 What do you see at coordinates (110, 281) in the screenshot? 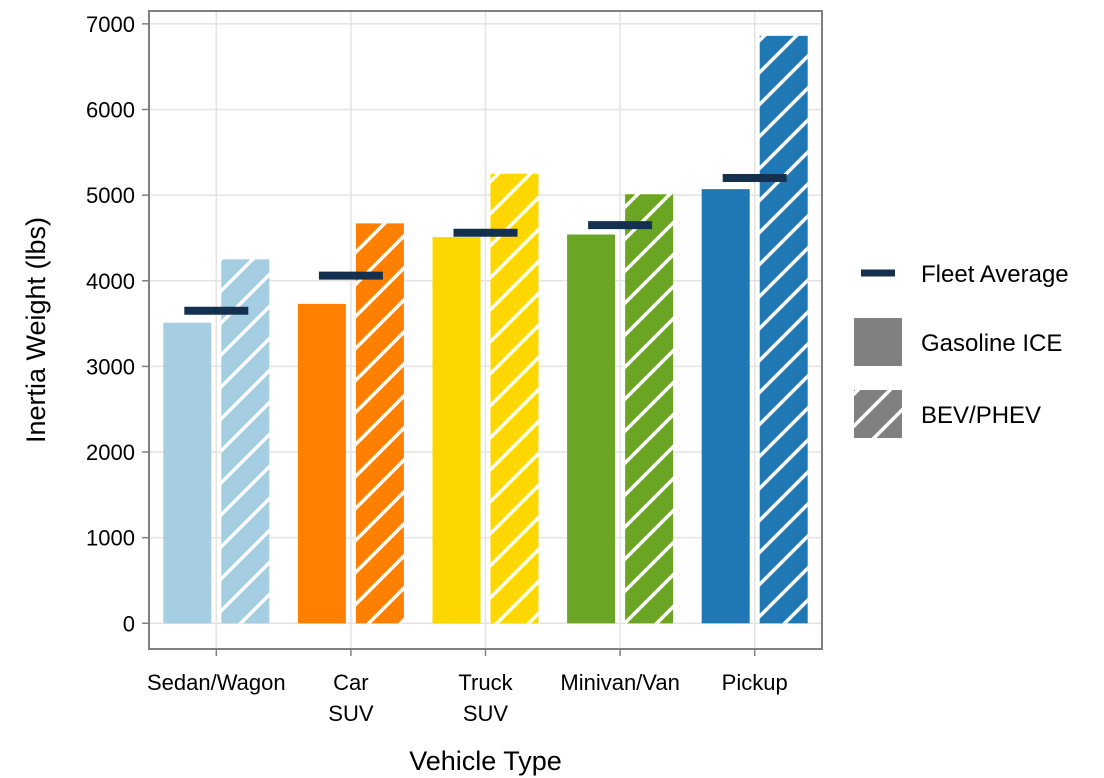
I see `y-tick-label: 4000` at bounding box center [110, 281].